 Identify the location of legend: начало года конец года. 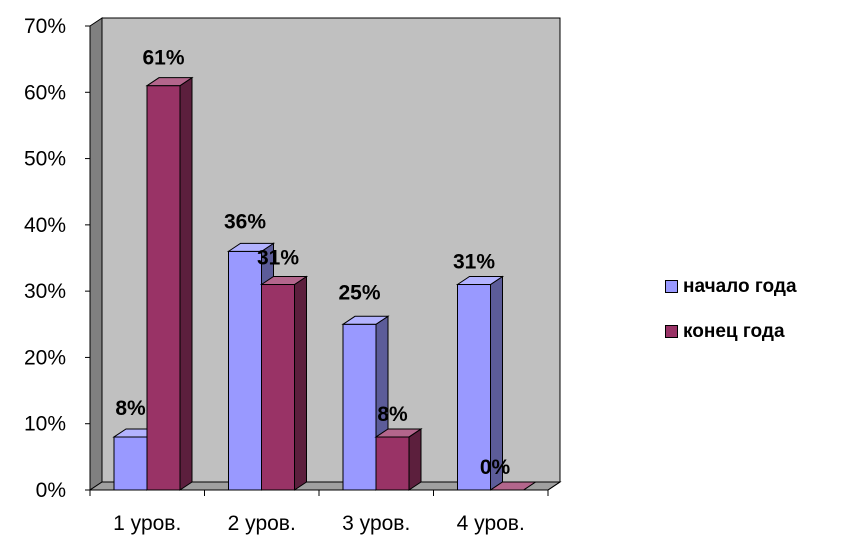
(731, 309).